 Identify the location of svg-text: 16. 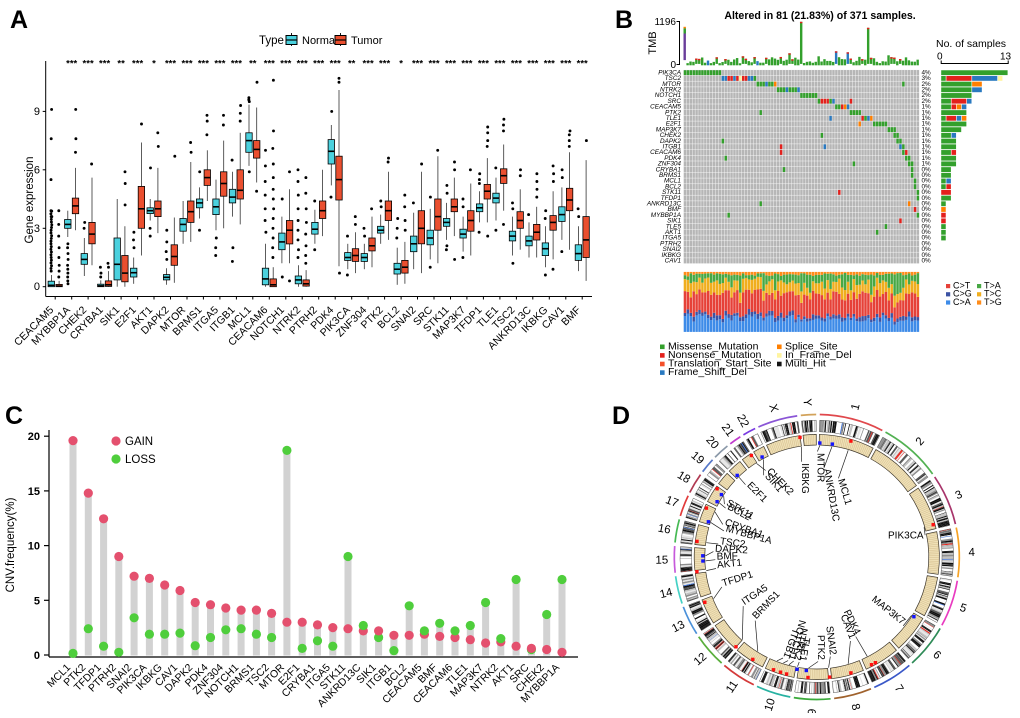
(664, 530).